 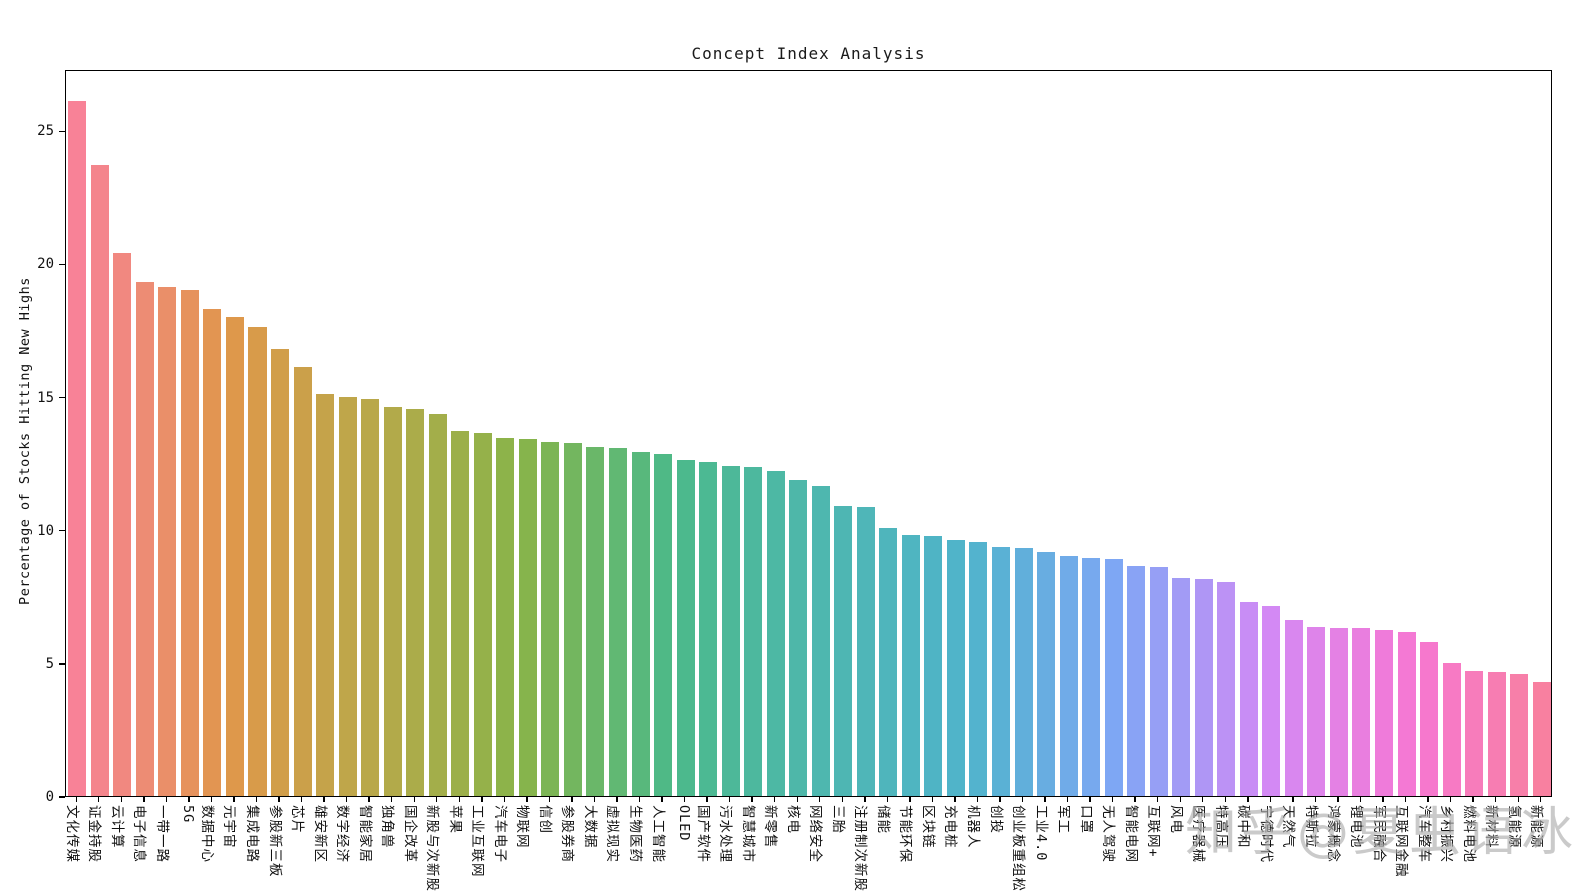 I want to click on bar-口罩, so click(x=1091, y=676).